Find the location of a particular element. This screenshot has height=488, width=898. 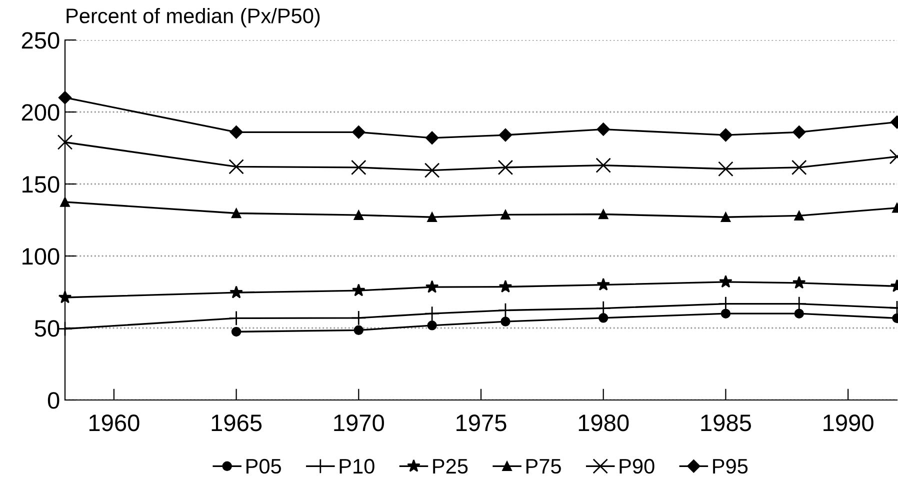

x-tick-label: 1965 is located at coordinates (237, 423).